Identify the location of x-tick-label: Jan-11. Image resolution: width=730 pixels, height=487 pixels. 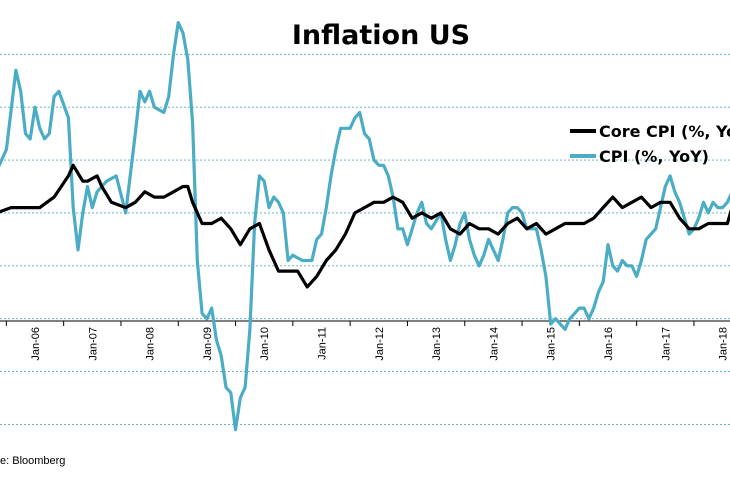
(323, 343).